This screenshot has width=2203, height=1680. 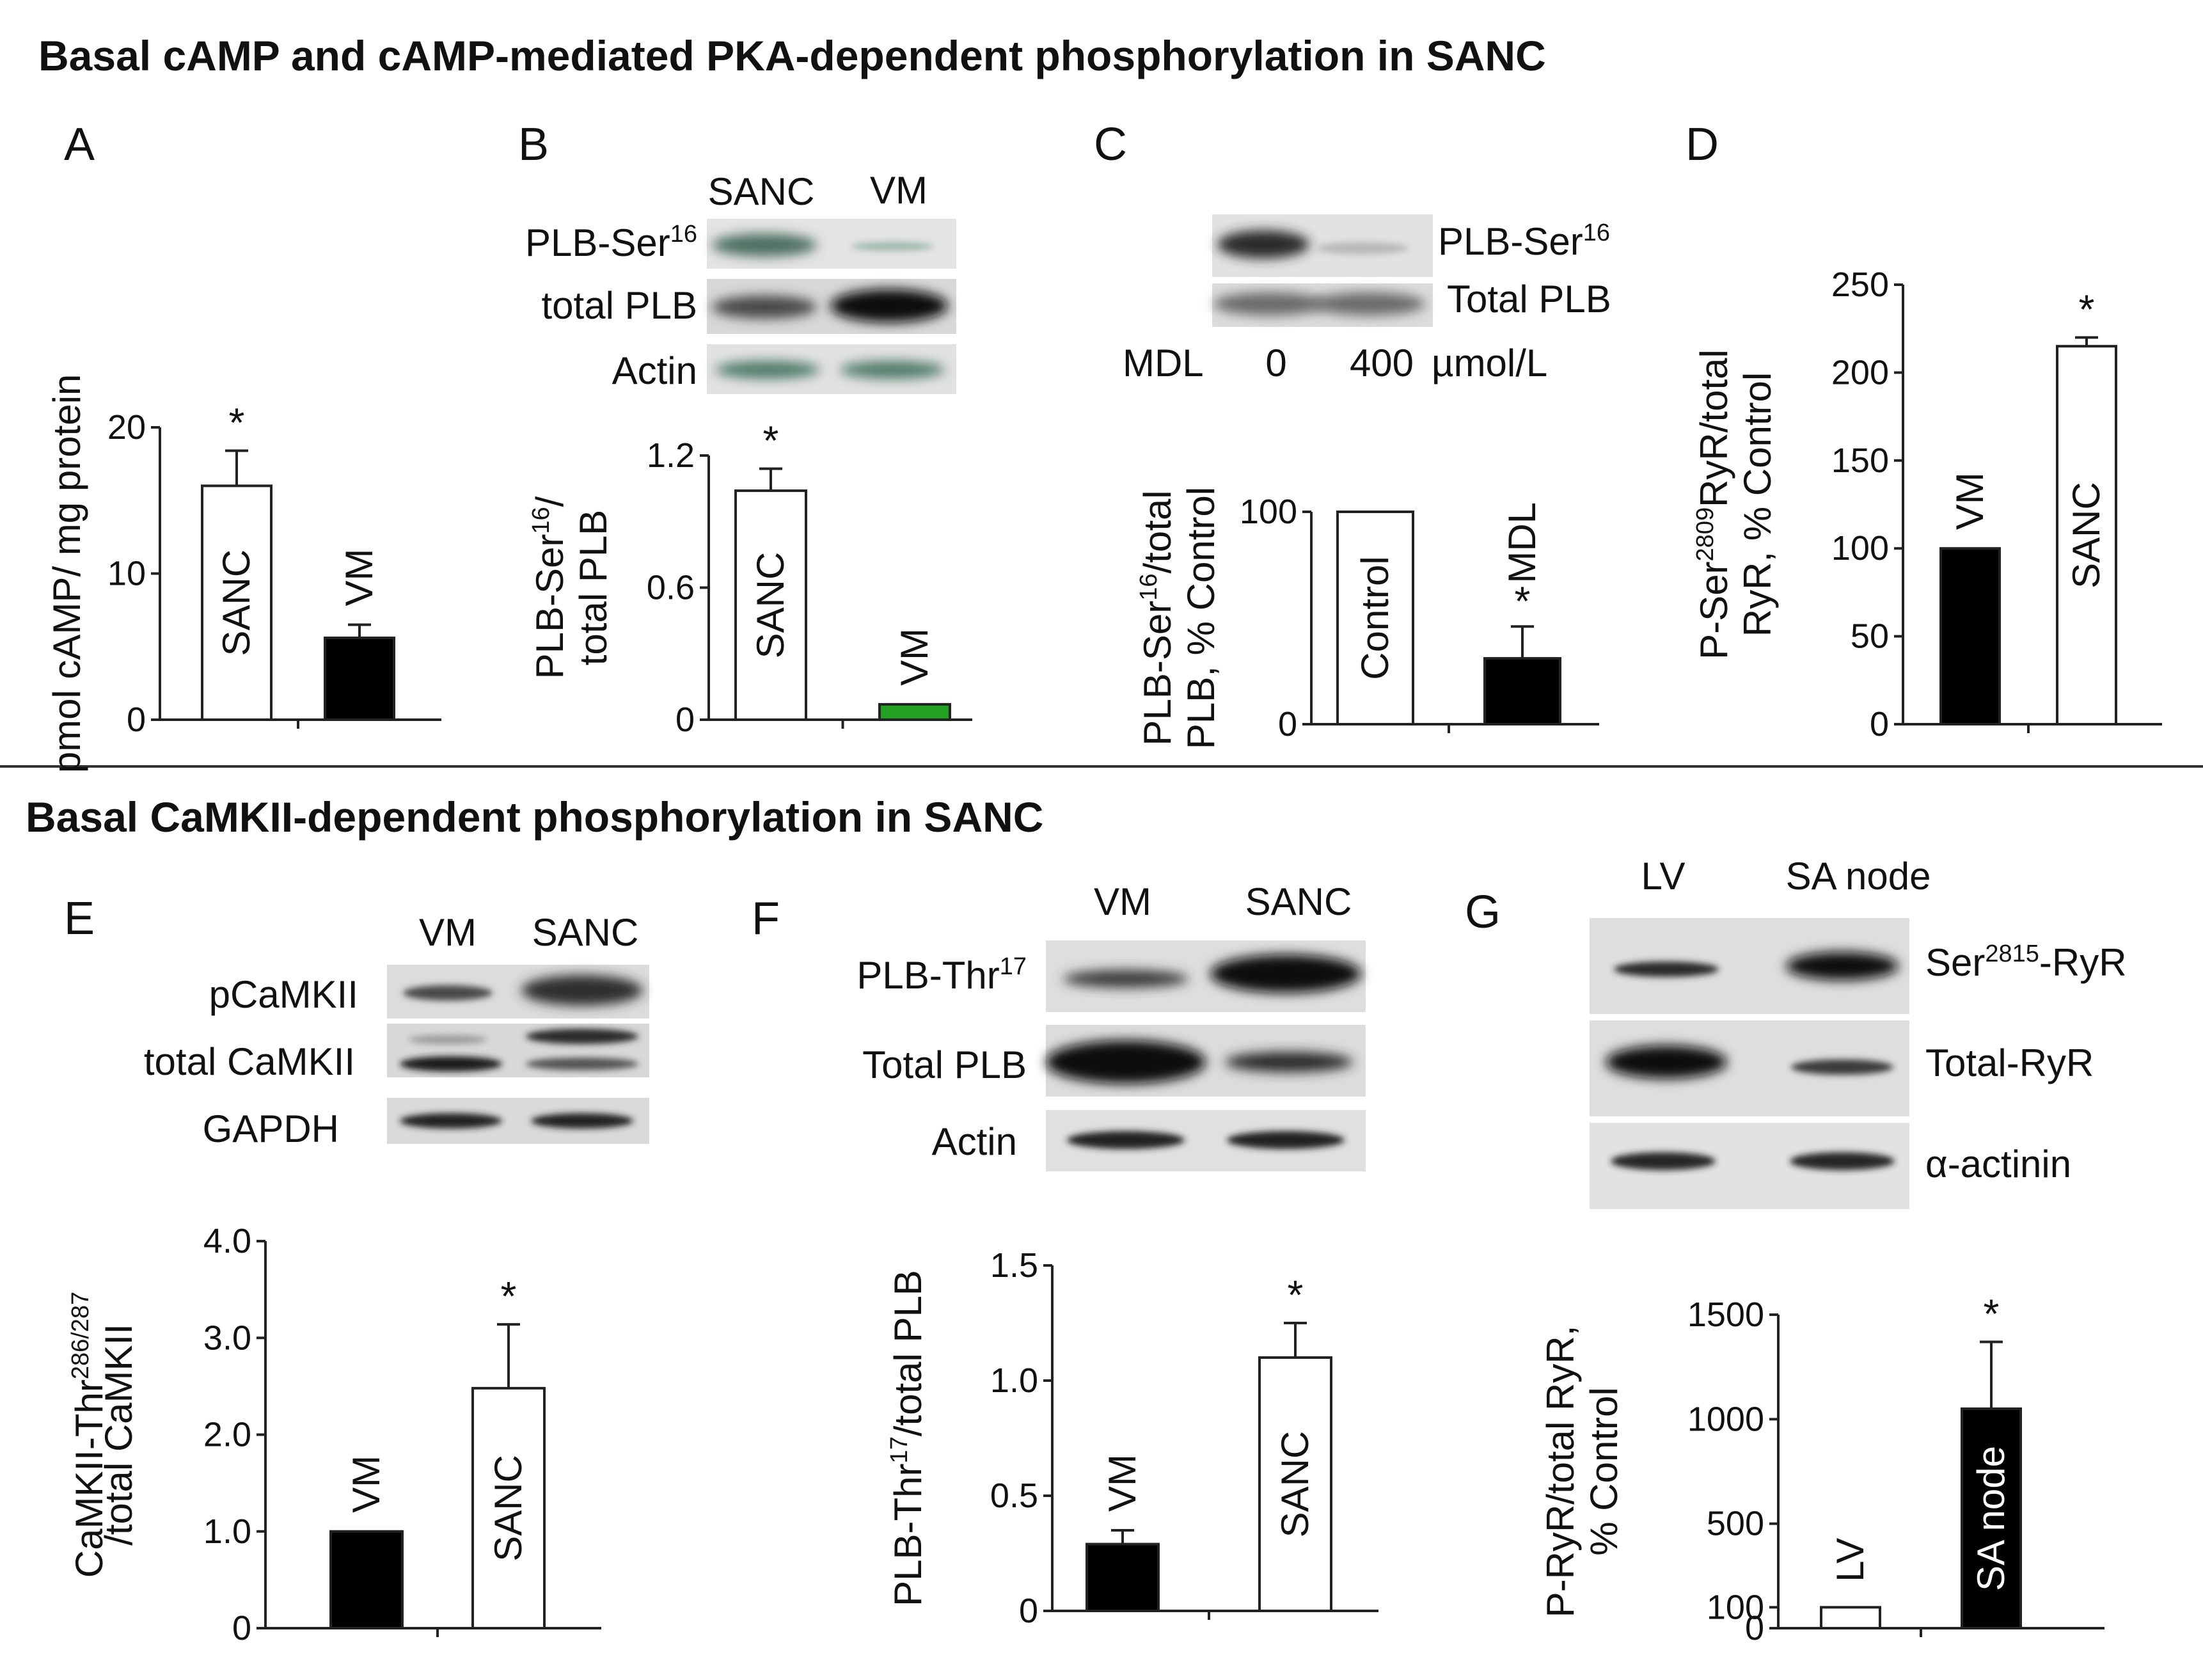 What do you see at coordinates (1860, 372) in the screenshot?
I see `chart-d-y-tick-label: 200` at bounding box center [1860, 372].